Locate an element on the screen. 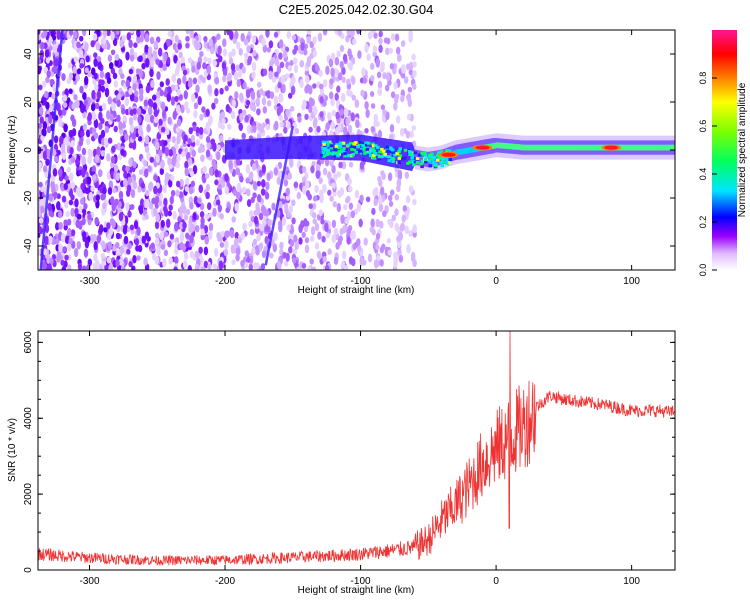 The width and height of the screenshot is (750, 600). colorbar-tick-label: 0.4 is located at coordinates (703, 174).